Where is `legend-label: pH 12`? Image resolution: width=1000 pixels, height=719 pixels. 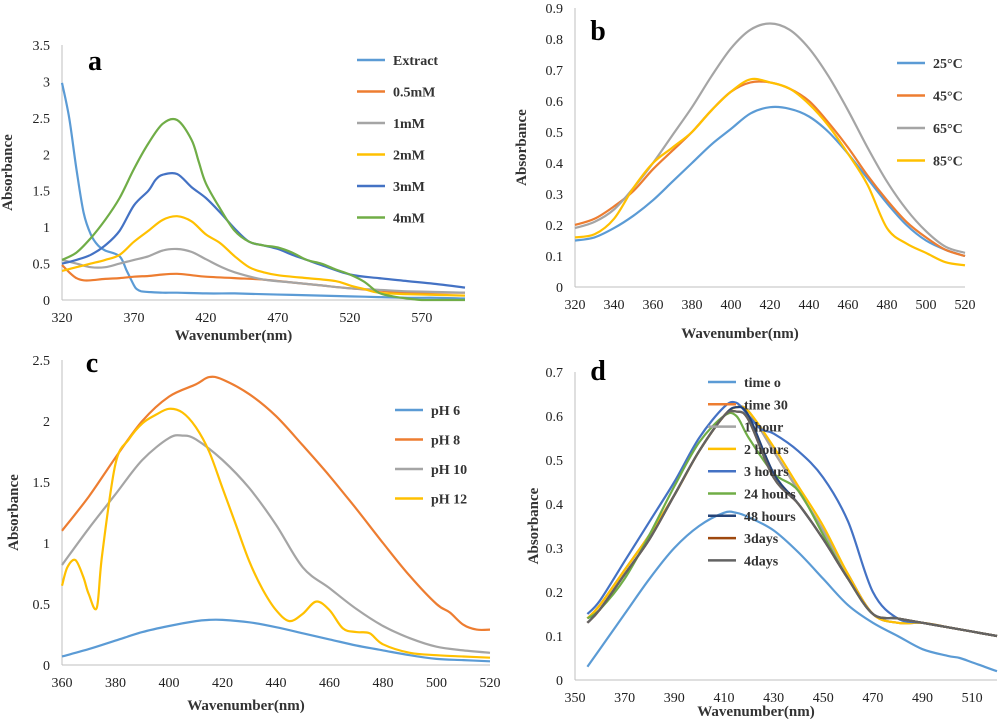 legend-label: pH 12 is located at coordinates (449, 500).